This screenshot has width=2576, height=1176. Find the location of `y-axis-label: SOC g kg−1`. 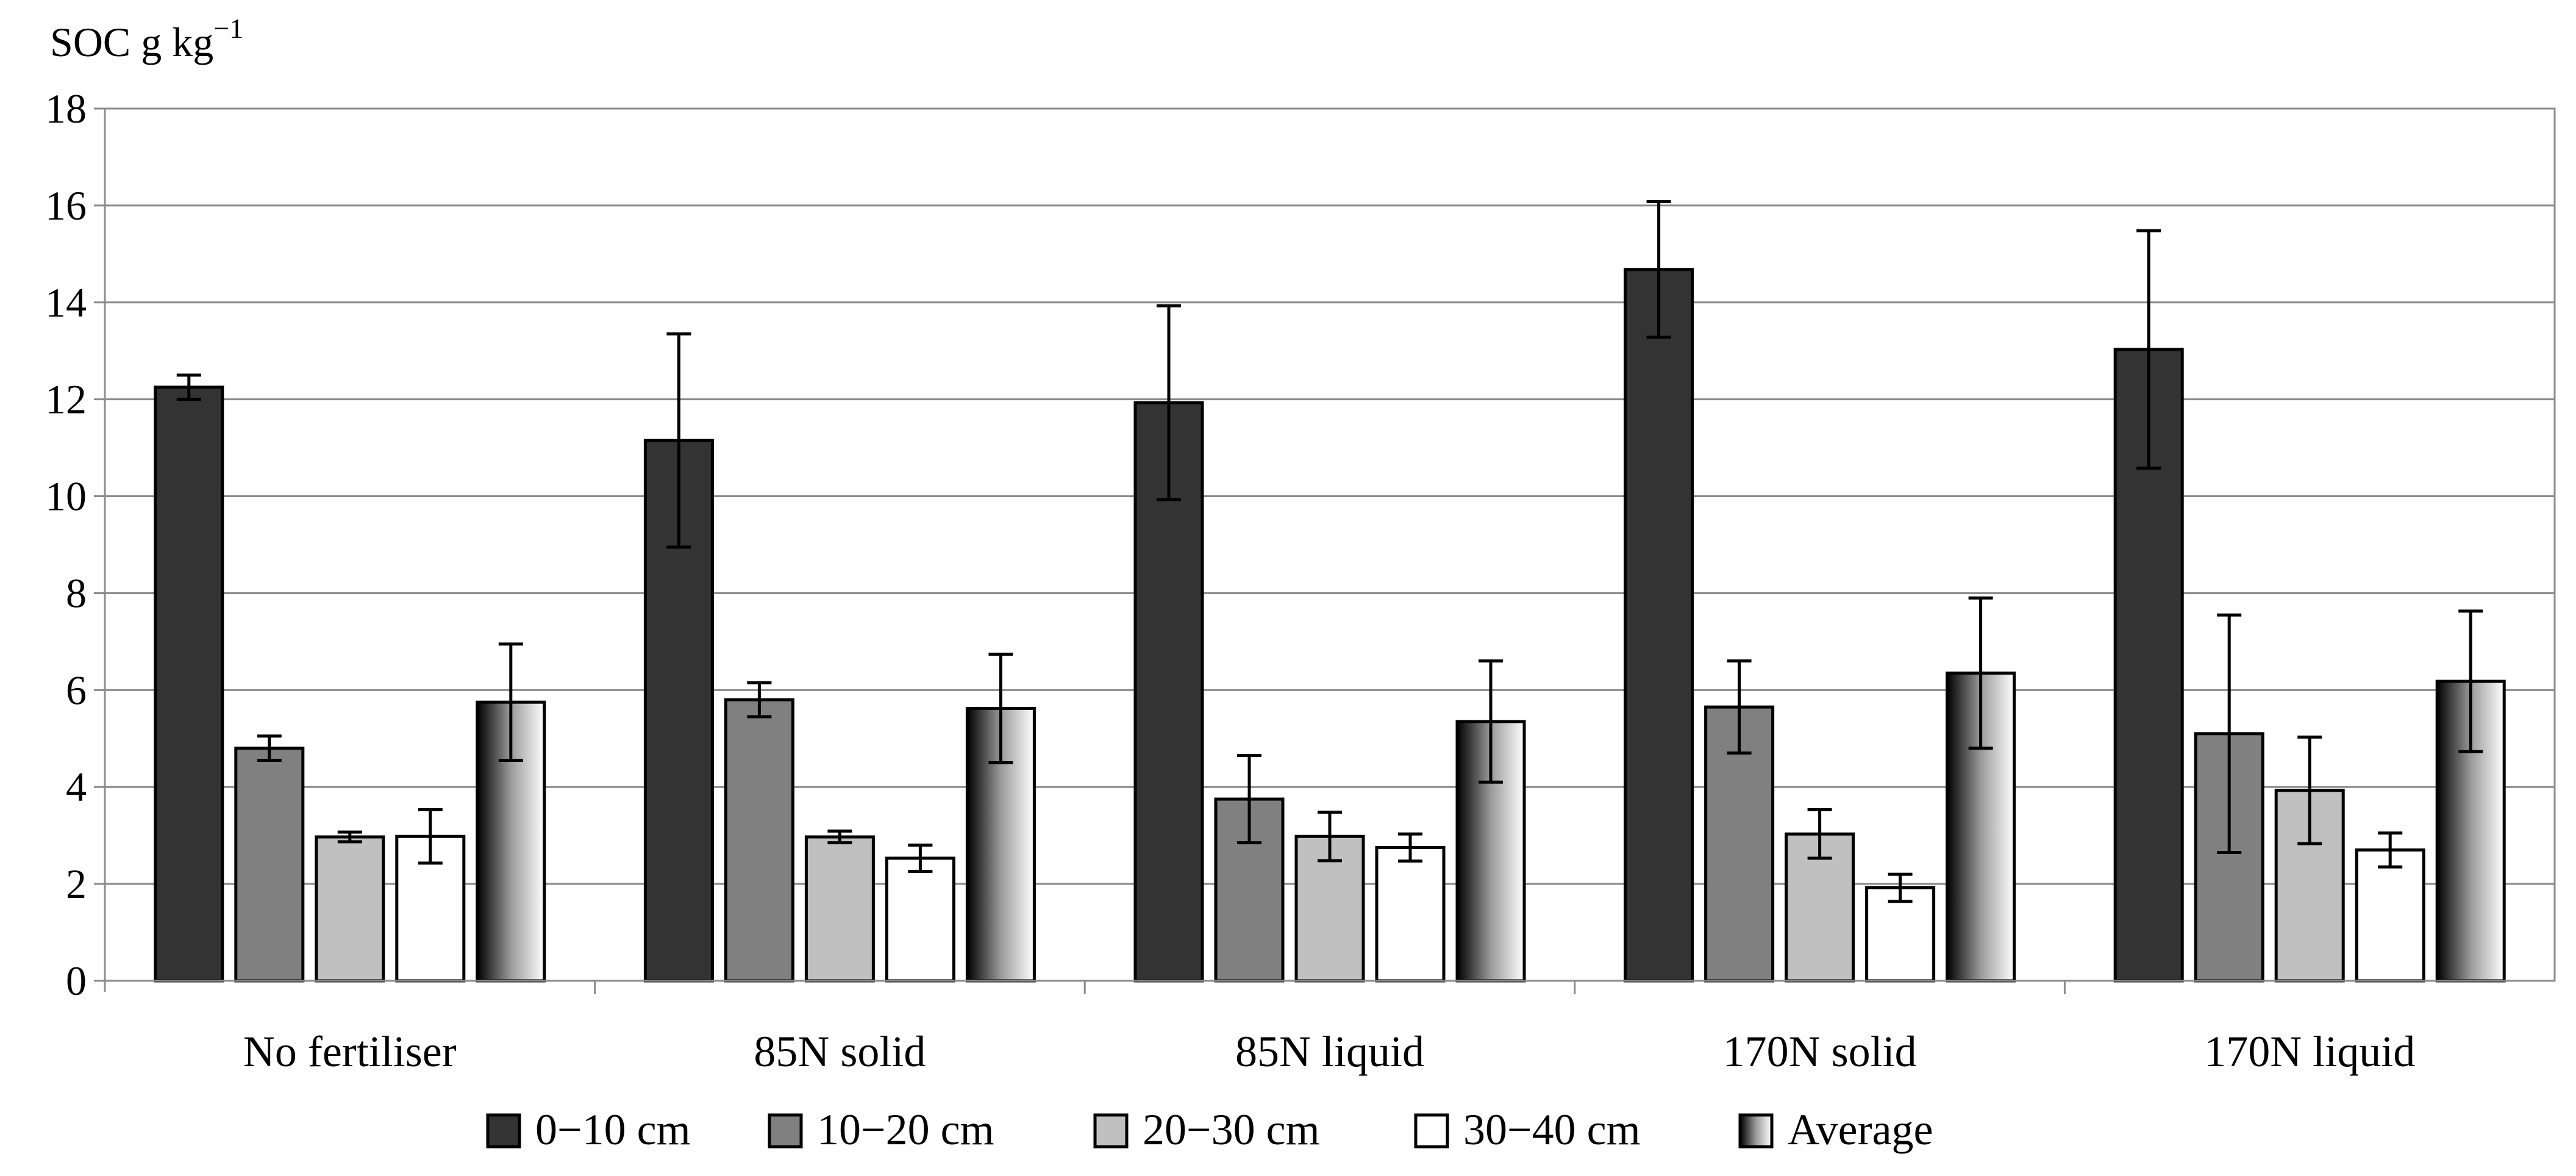

y-axis-label: SOC g kg−1 is located at coordinates (146, 39).